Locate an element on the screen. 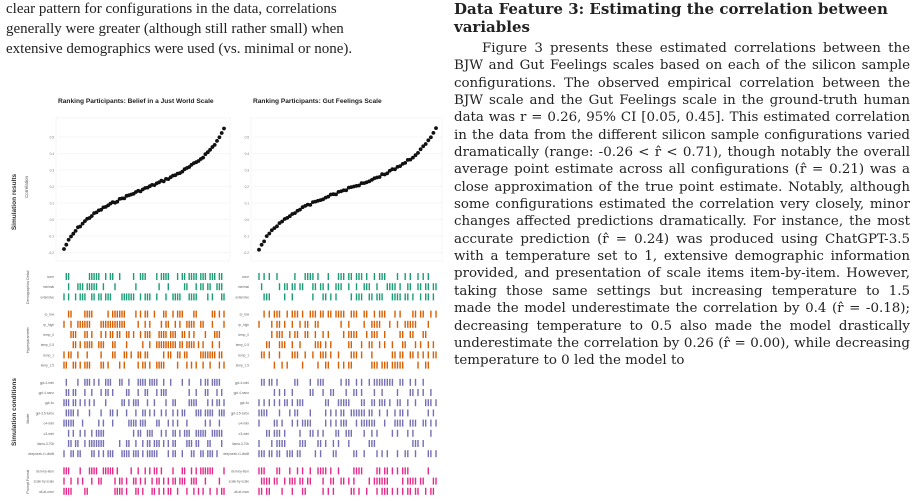 The image size is (916, 501). row-label: gpt-4o is located at coordinates (244, 403).